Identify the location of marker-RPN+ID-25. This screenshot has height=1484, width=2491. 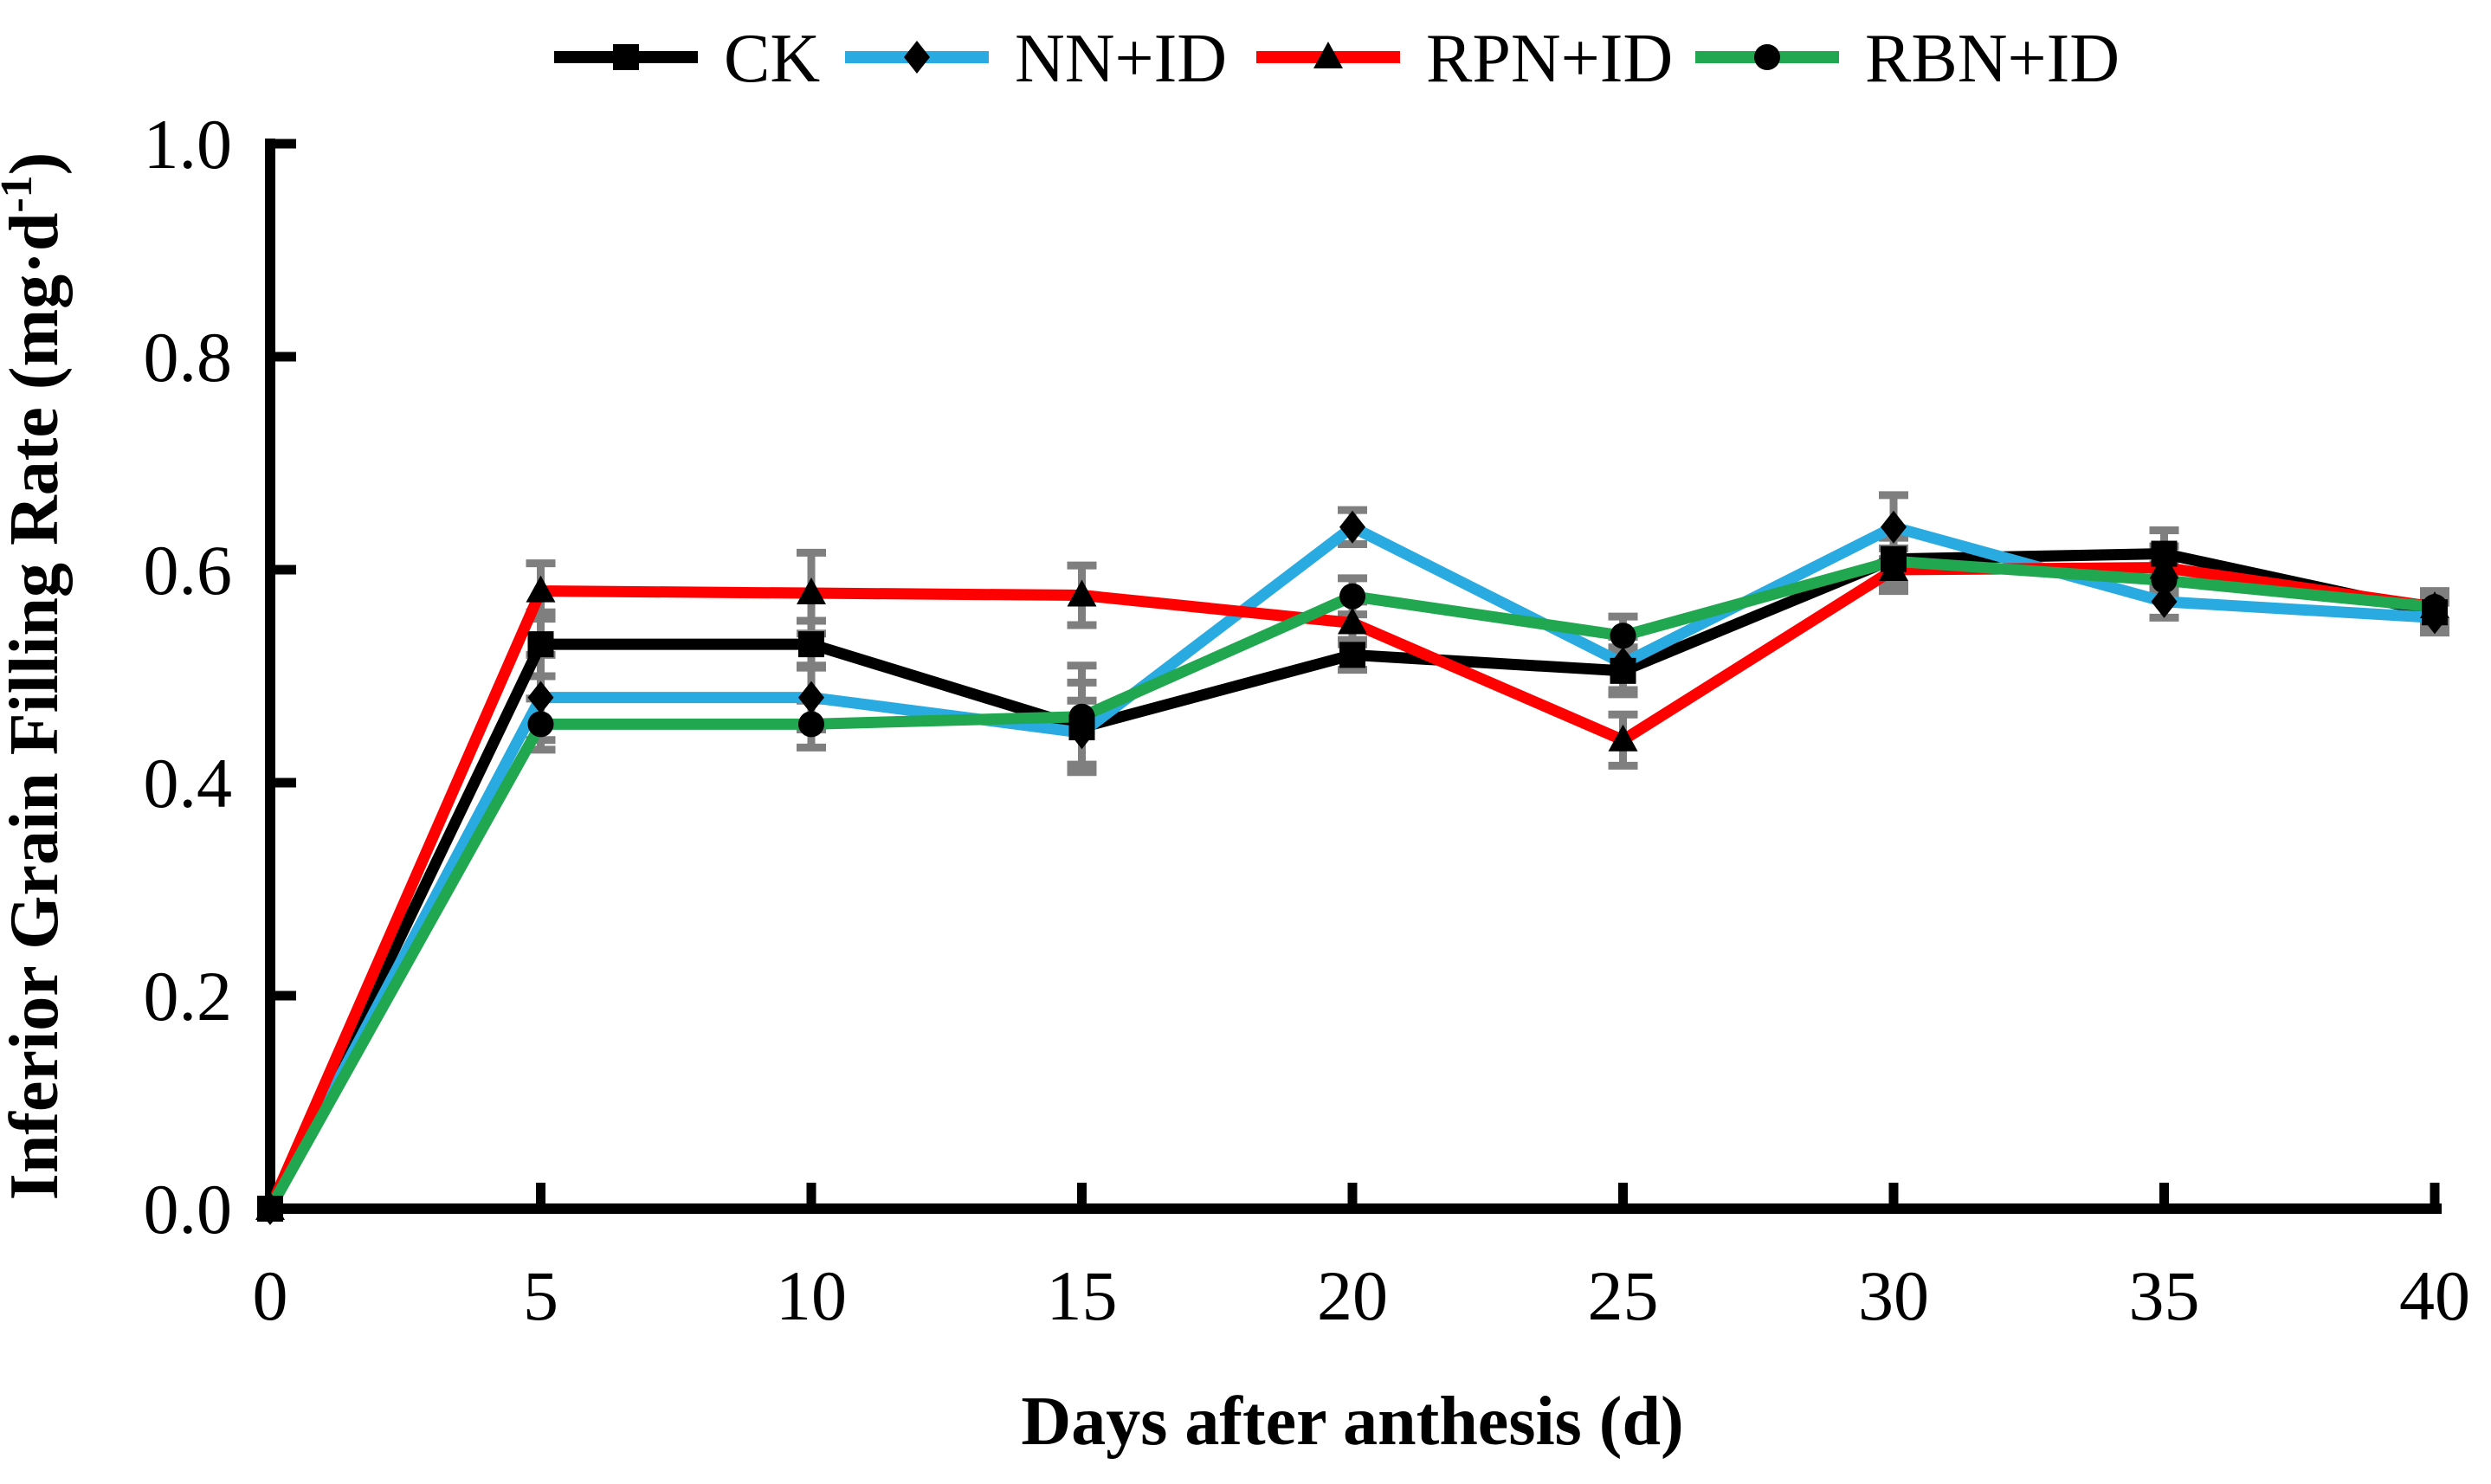
(1623, 738).